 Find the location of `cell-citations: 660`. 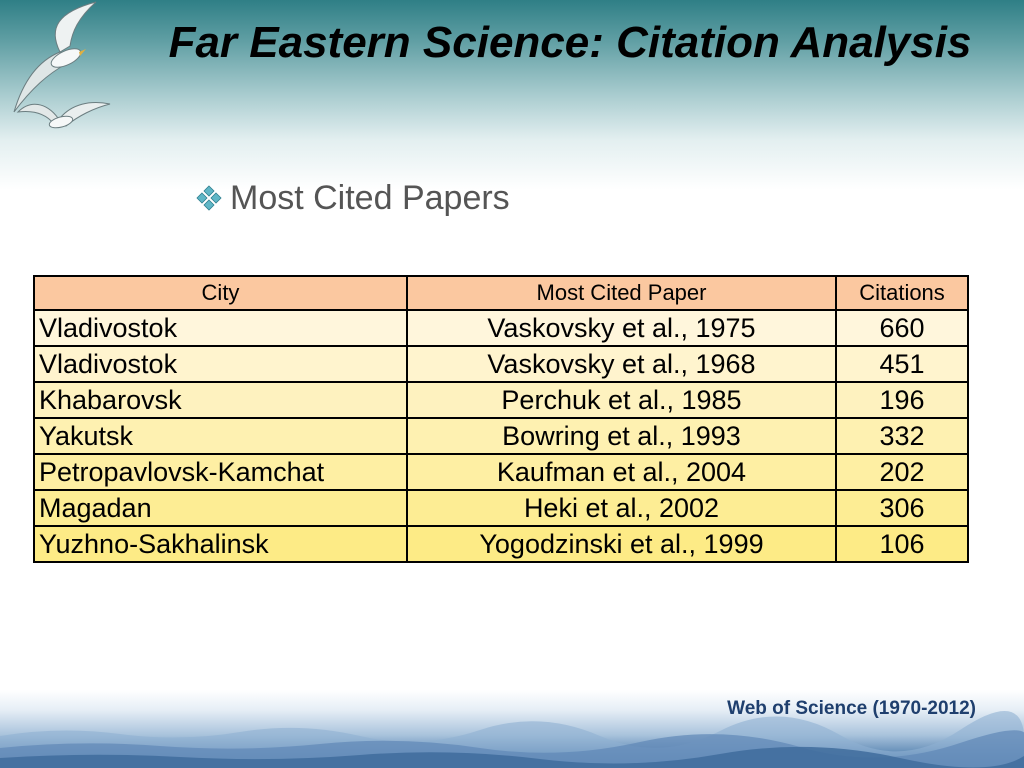

cell-citations: 660 is located at coordinates (902, 328).